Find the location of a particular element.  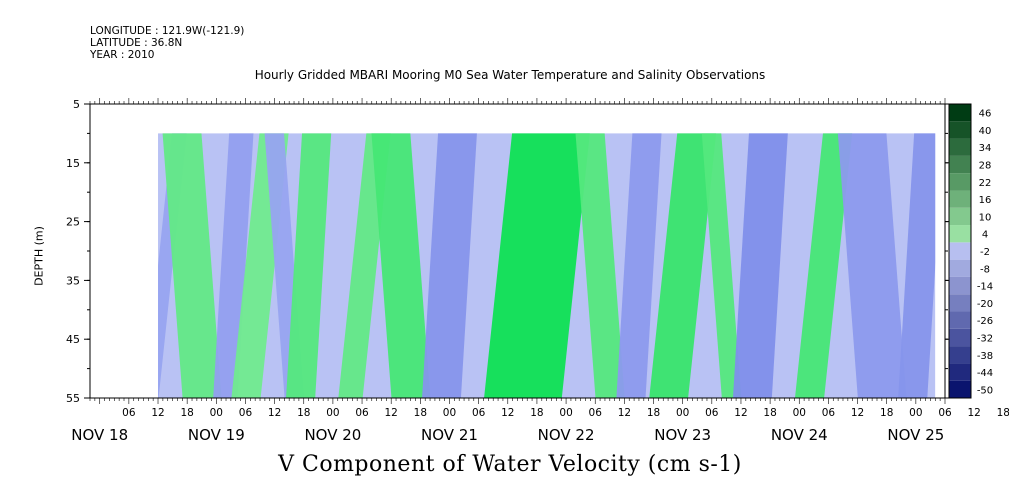

colorbar-label: 46 is located at coordinates (985, 114).